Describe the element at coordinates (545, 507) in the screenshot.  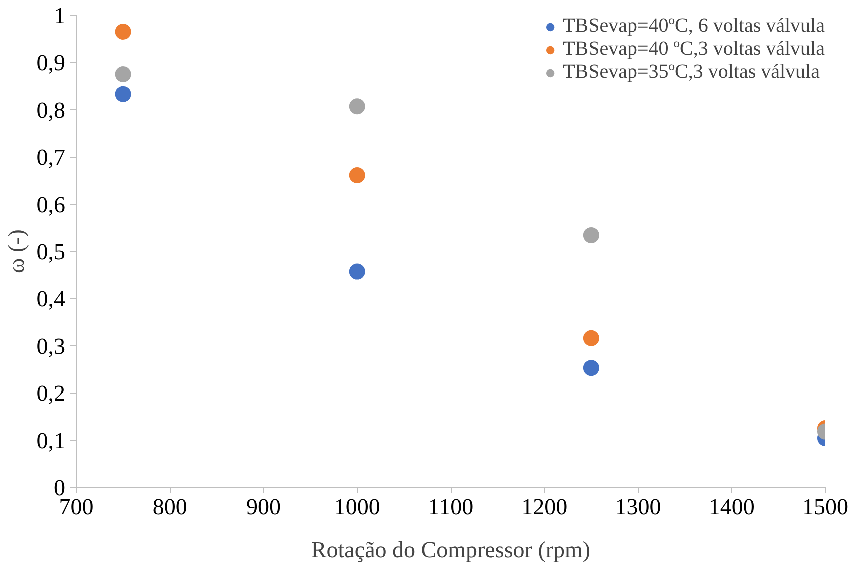
I see `x-tick-label: 1200` at that location.